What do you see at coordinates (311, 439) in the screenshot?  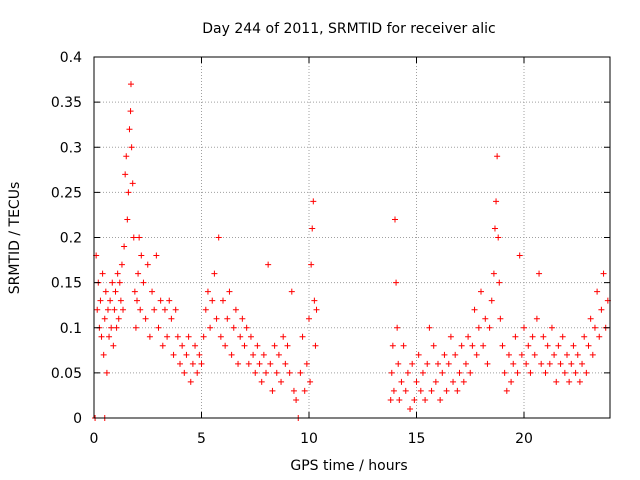 I see `x-tick-labels: 0 5 10 15 20` at bounding box center [311, 439].